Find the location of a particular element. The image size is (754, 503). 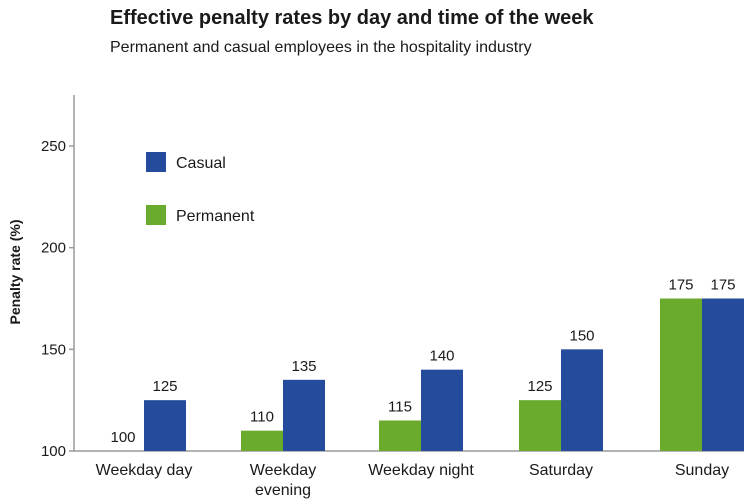

x-category-label: Saturday is located at coordinates (561, 470).